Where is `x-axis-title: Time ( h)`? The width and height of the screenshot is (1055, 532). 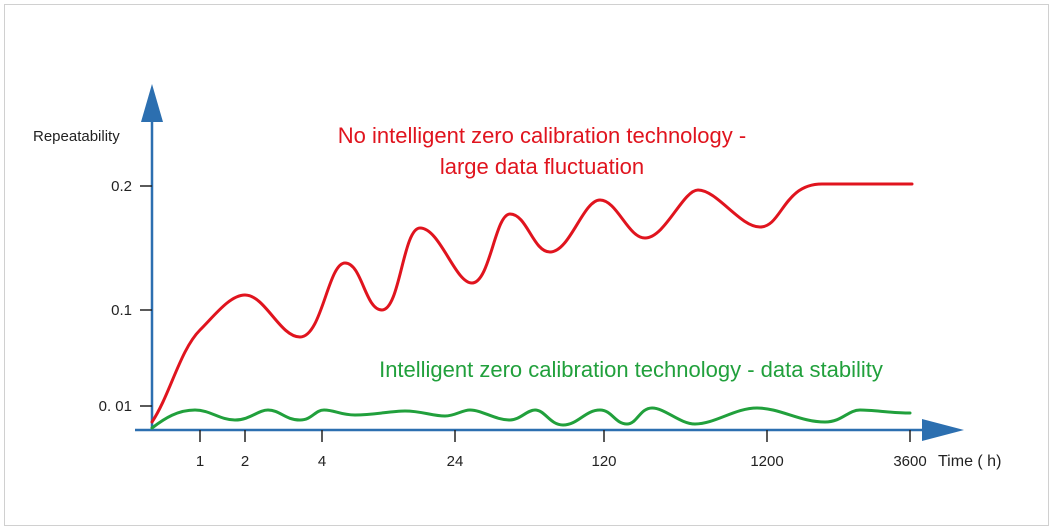 x-axis-title: Time ( h) is located at coordinates (969, 461).